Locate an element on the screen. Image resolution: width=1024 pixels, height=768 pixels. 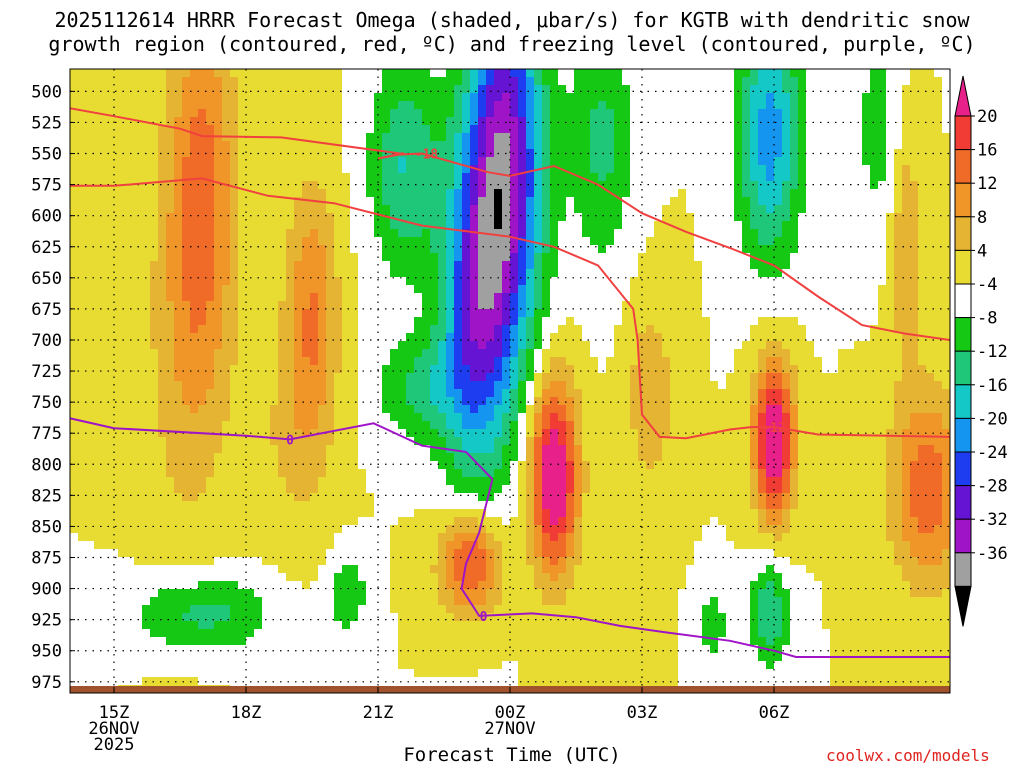
credit-link: coolwx.com/models is located at coordinates (908, 755).